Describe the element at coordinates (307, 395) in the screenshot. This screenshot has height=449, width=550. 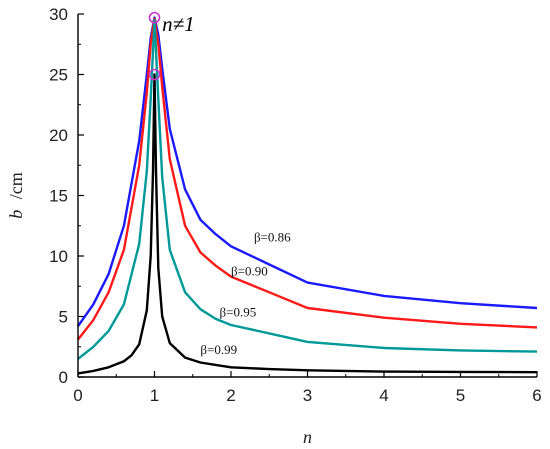
I see `x-tick-label: 3` at that location.